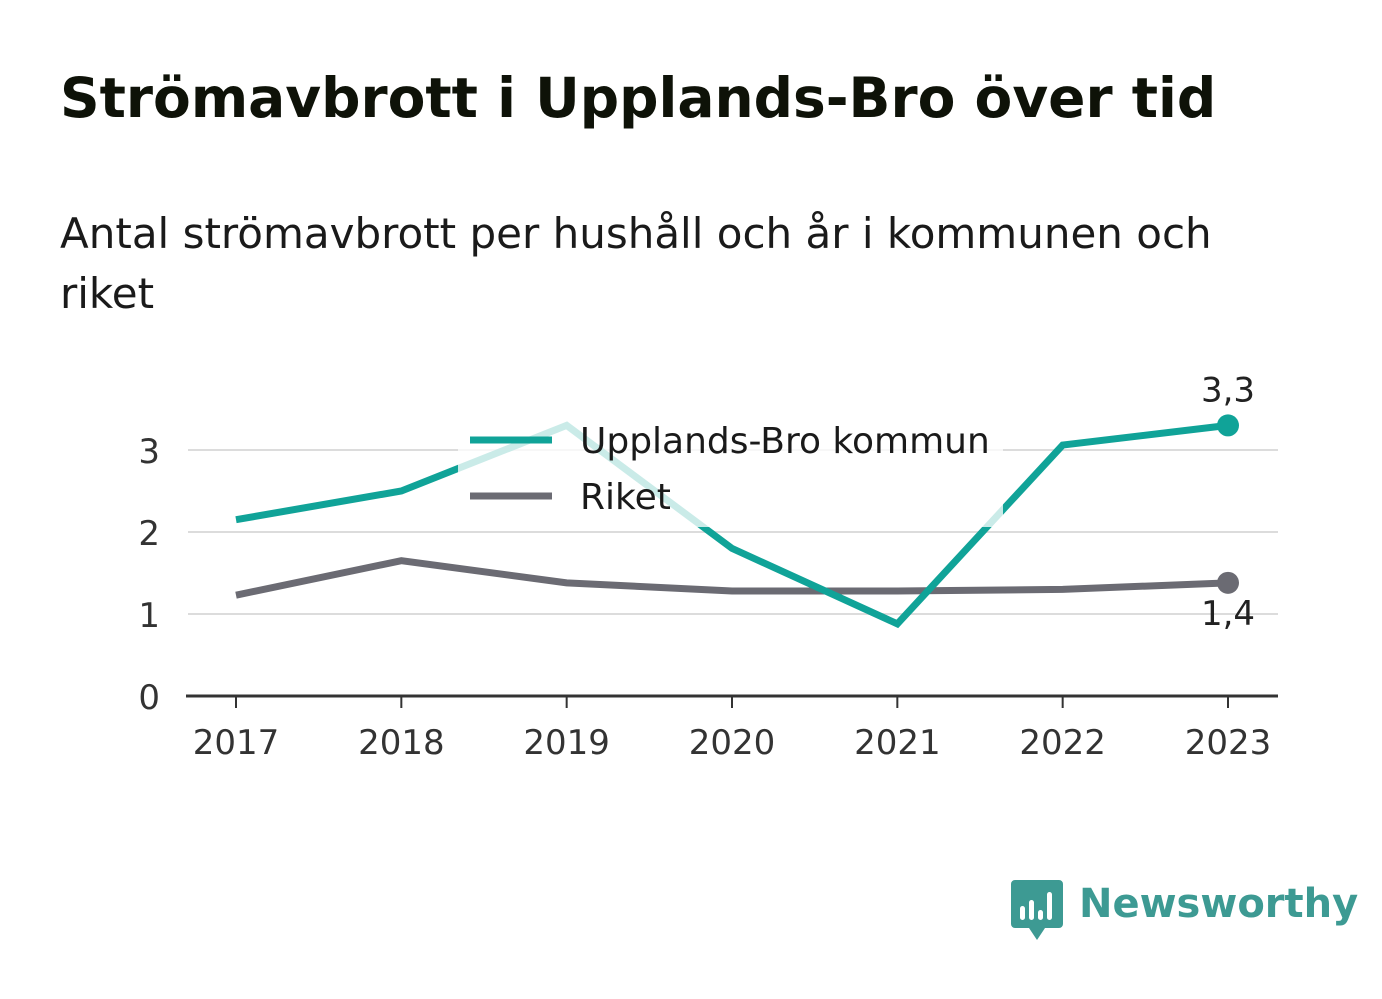 This screenshot has height=999, width=1382. Describe the element at coordinates (625, 497) in the screenshot. I see `legend-label: Riket` at that location.